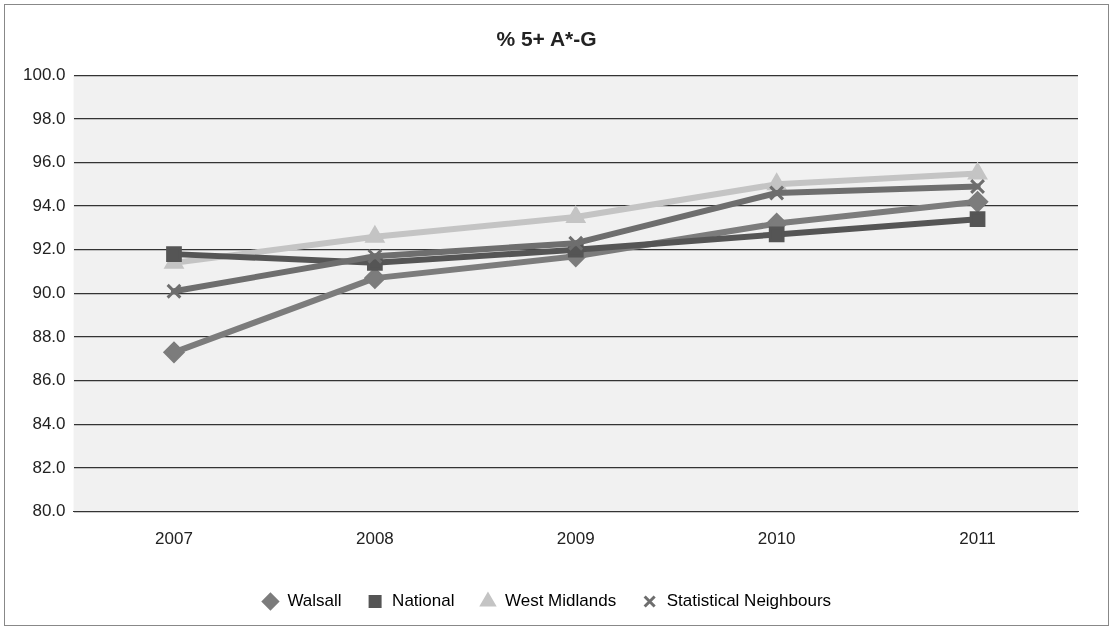 This screenshot has height=632, width=1115. I want to click on y-tick-label: 82.0, so click(49, 467).